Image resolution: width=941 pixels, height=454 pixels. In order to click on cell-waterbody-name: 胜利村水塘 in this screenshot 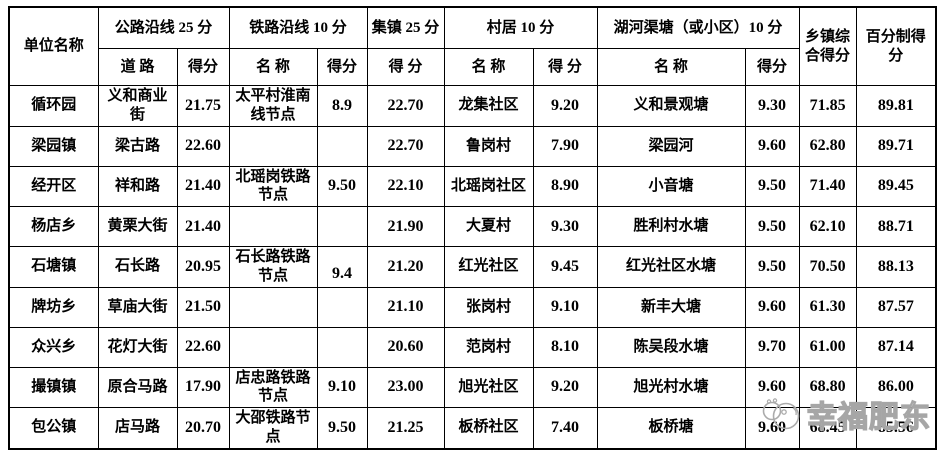, I will do `click(671, 226)`.